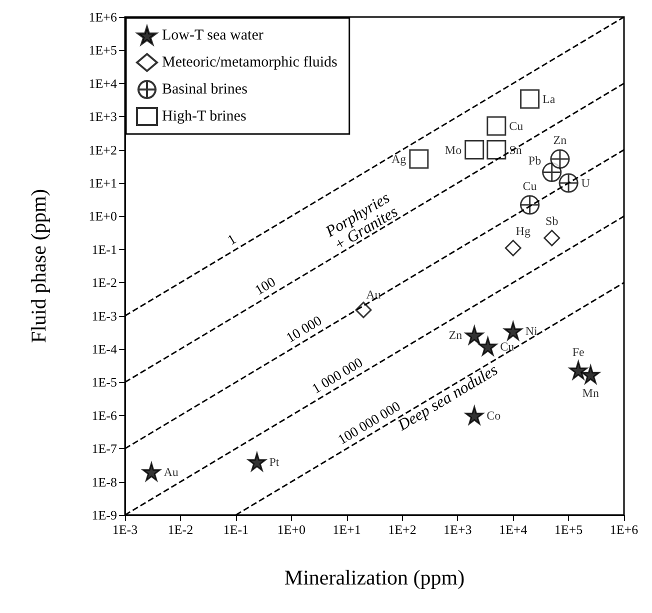  I want to click on data-label: Sb, so click(552, 221).